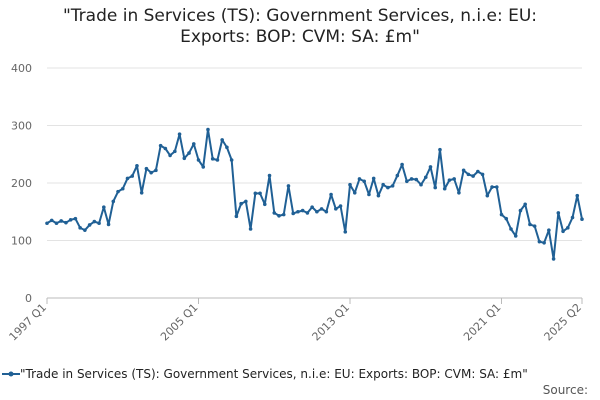 The image size is (600, 400). What do you see at coordinates (179, 322) in the screenshot?
I see `x-tick-label: 2005 Q1` at bounding box center [179, 322].